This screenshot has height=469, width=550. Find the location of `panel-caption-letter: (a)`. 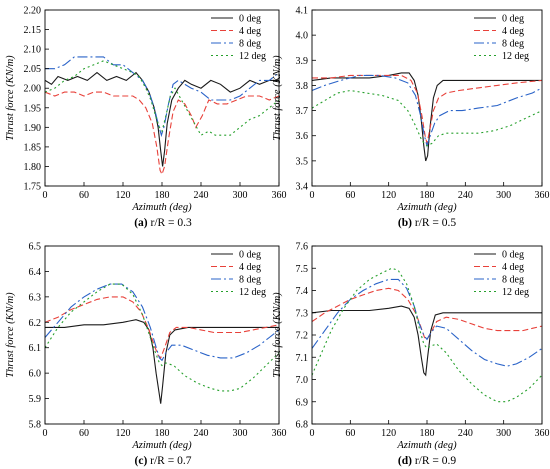

panel-caption-letter: (a) is located at coordinates (141, 223).